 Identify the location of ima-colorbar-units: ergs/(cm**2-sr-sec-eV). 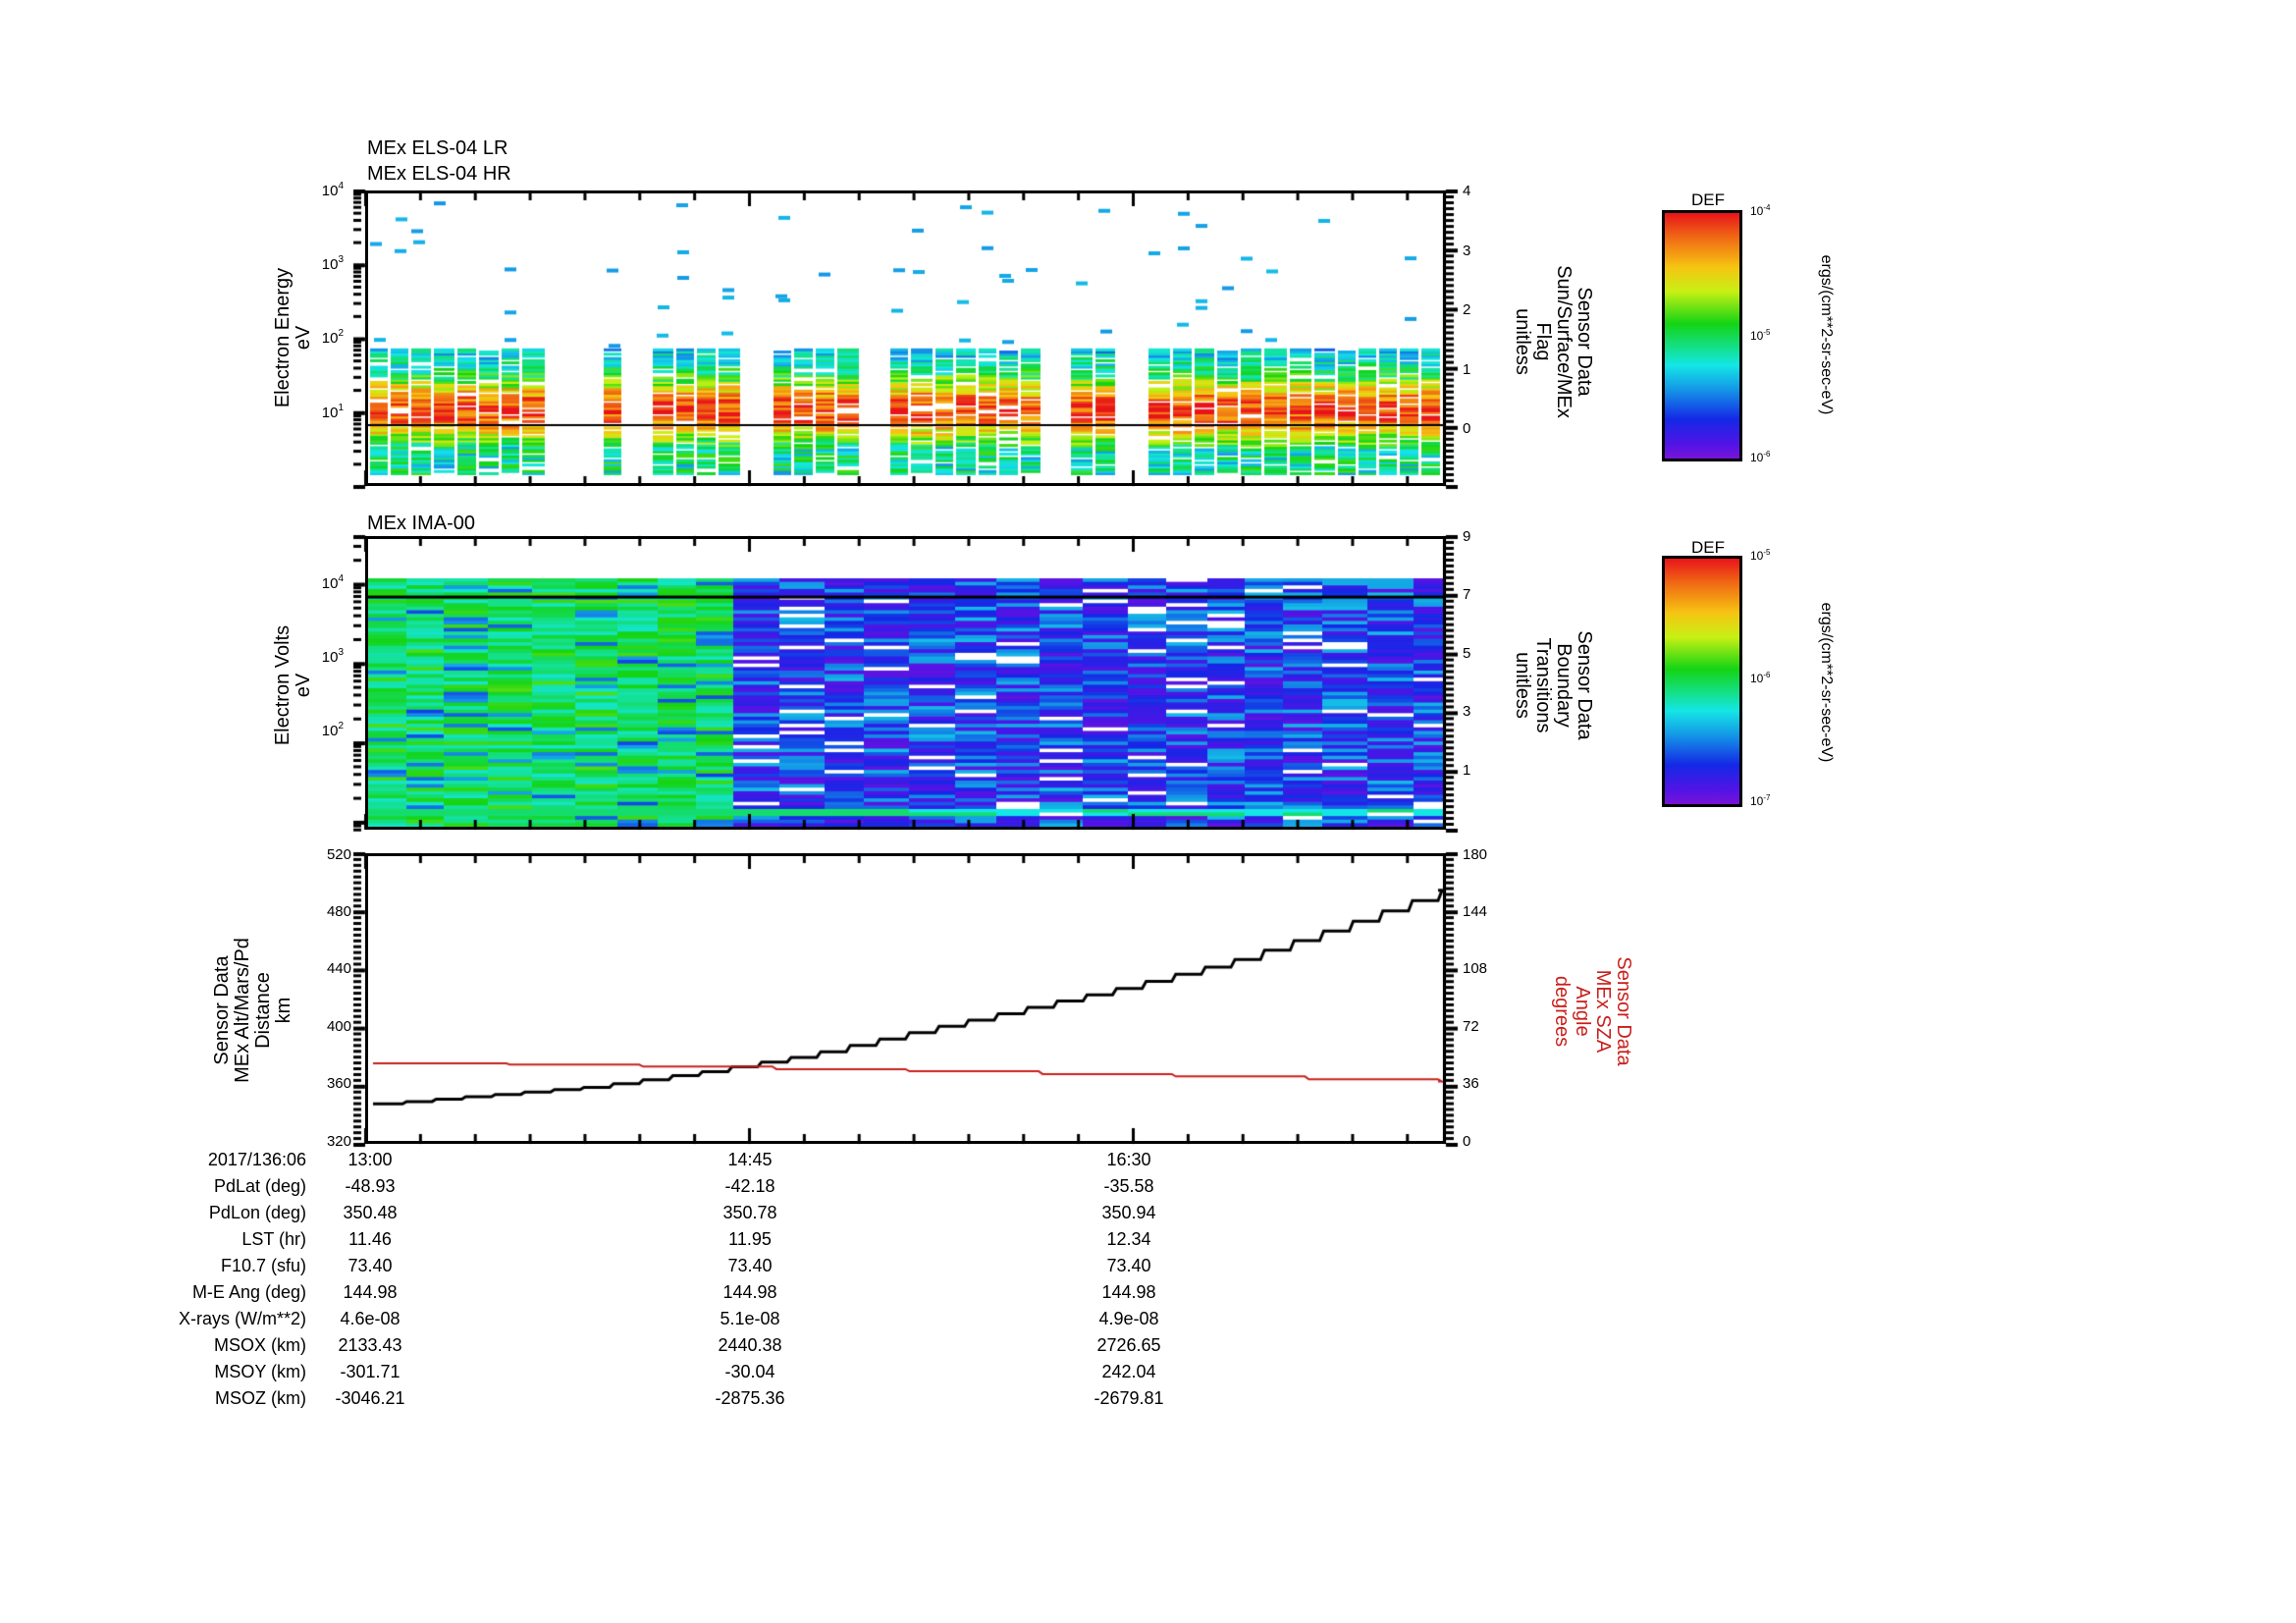
(1827, 682).